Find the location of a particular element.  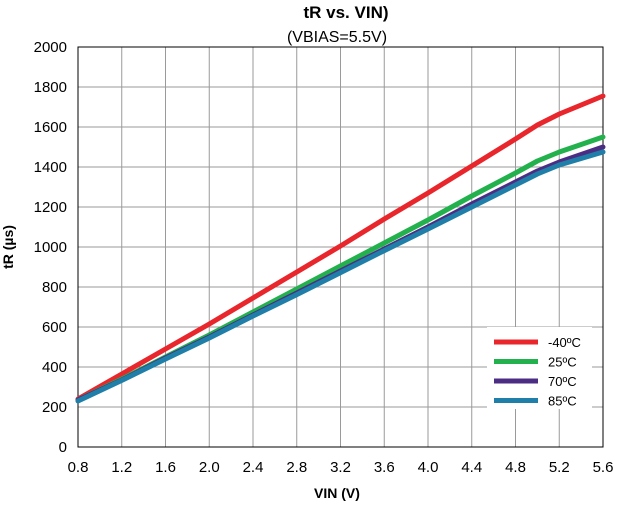

legend-label: 25ºC is located at coordinates (562, 362).